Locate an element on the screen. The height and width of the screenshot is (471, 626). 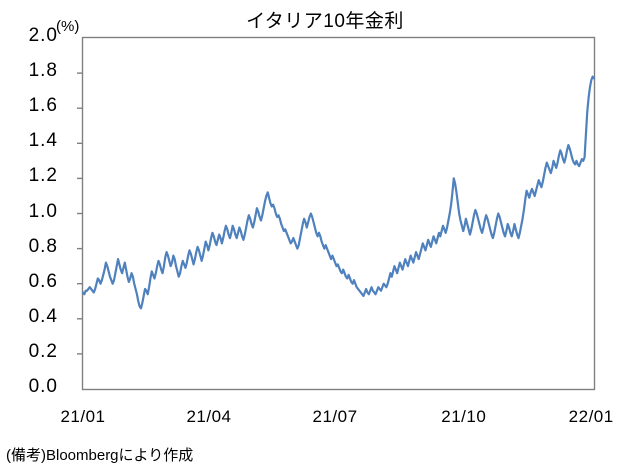
x-tick-label: 21/10 is located at coordinates (464, 416).